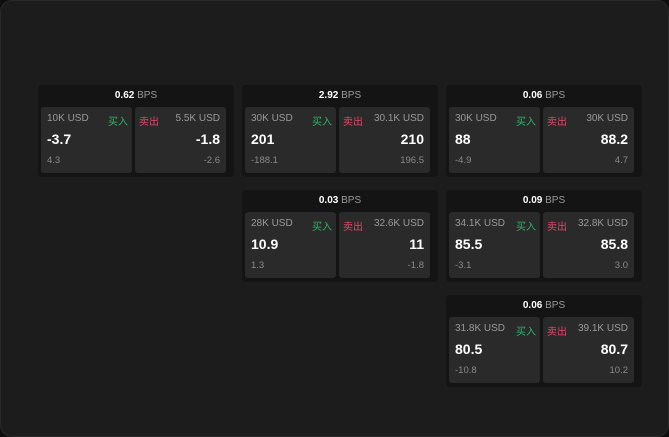  Describe the element at coordinates (290, 140) in the screenshot. I see `buy-button: 30K USD 买入 201 -188.1` at that location.